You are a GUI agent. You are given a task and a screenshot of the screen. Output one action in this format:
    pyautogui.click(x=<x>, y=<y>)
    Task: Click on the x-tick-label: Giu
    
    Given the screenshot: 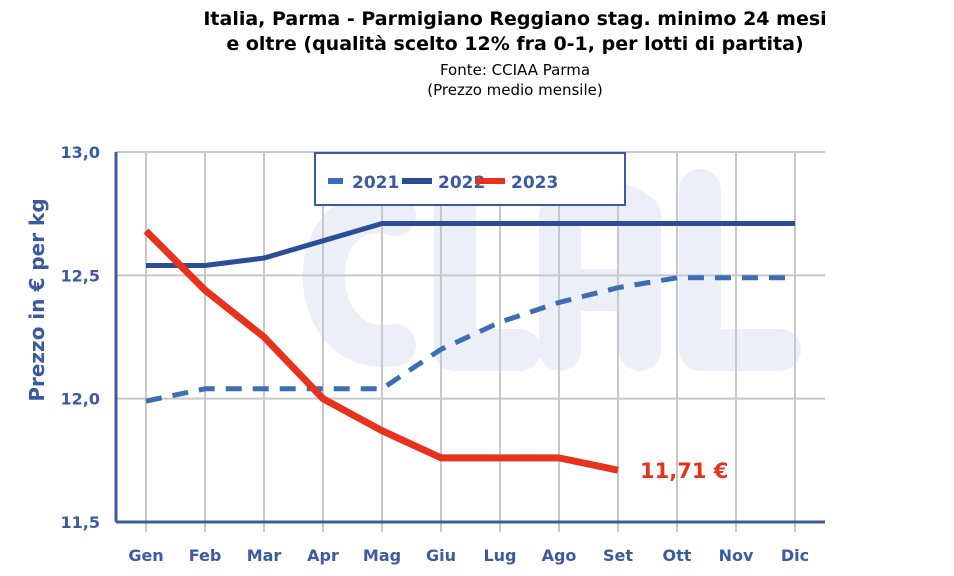 What is the action you would take?
    pyautogui.click(x=441, y=555)
    